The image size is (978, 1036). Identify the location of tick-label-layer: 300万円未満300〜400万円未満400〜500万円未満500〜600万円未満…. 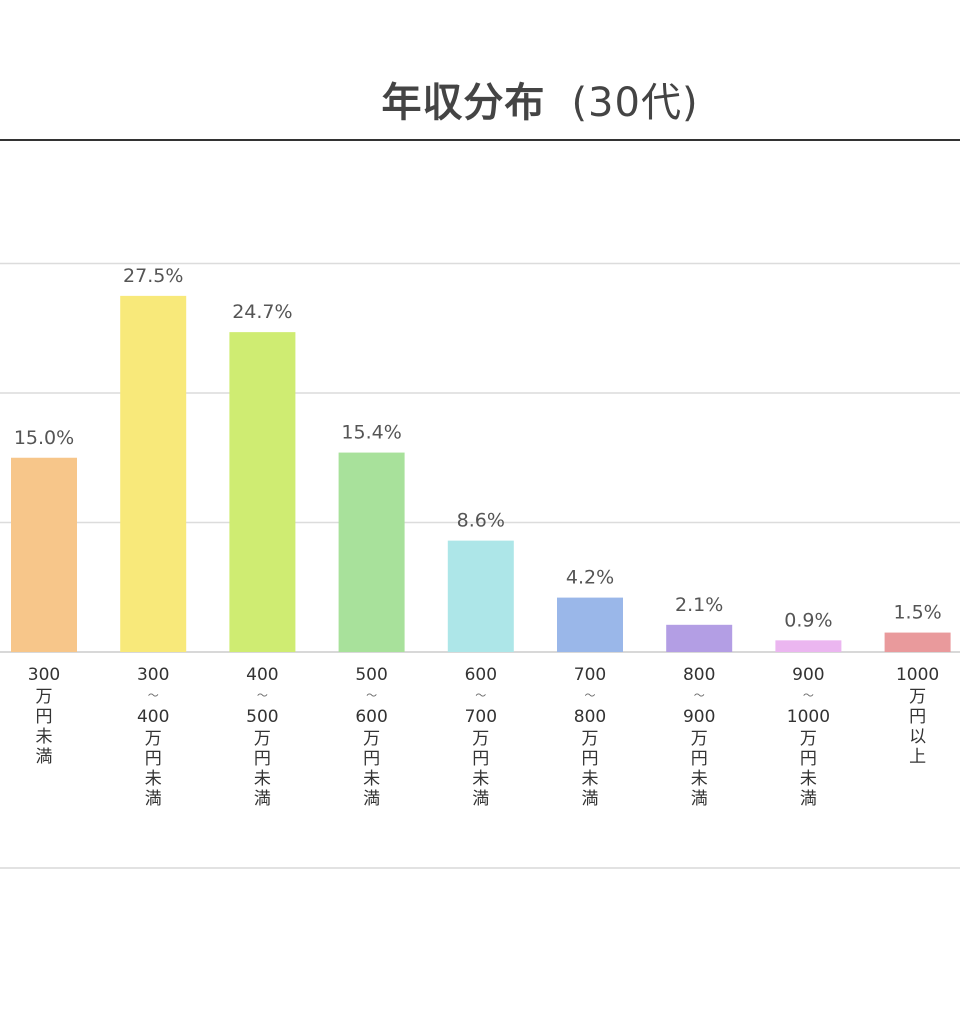
(483, 737).